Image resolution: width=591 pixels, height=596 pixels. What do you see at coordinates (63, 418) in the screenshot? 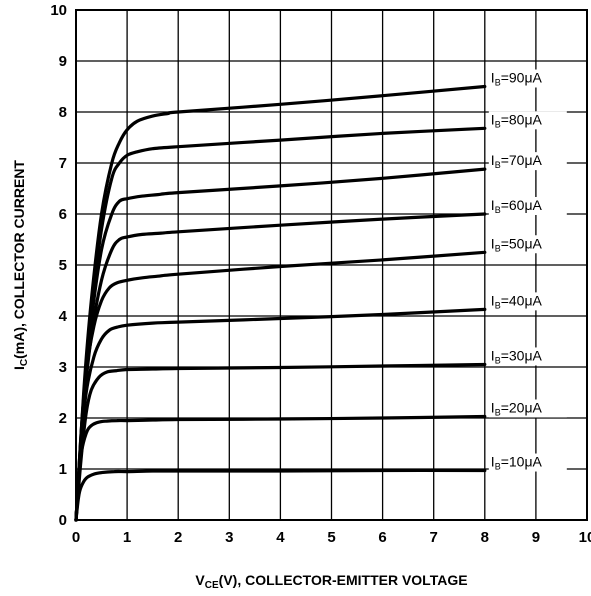
I see `y-tick-label: 2` at bounding box center [63, 418].